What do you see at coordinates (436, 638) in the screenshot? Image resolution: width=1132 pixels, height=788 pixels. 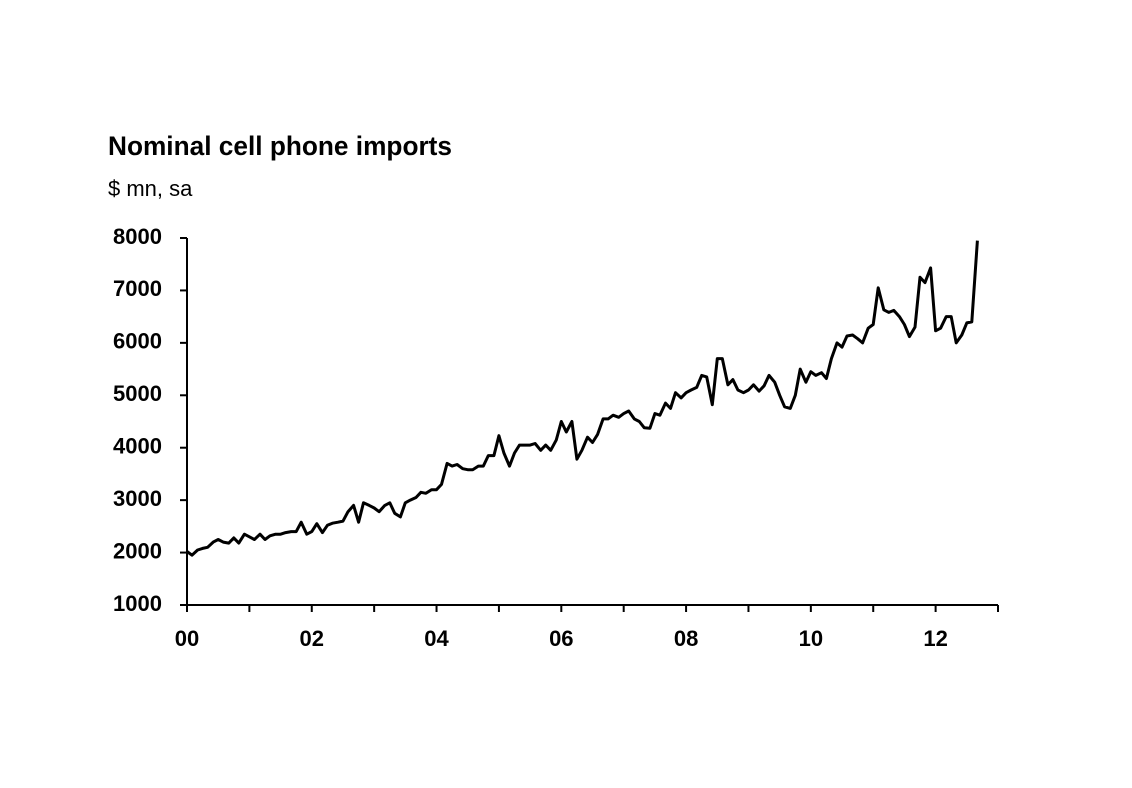 I see `x-tick-label: 04` at bounding box center [436, 638].